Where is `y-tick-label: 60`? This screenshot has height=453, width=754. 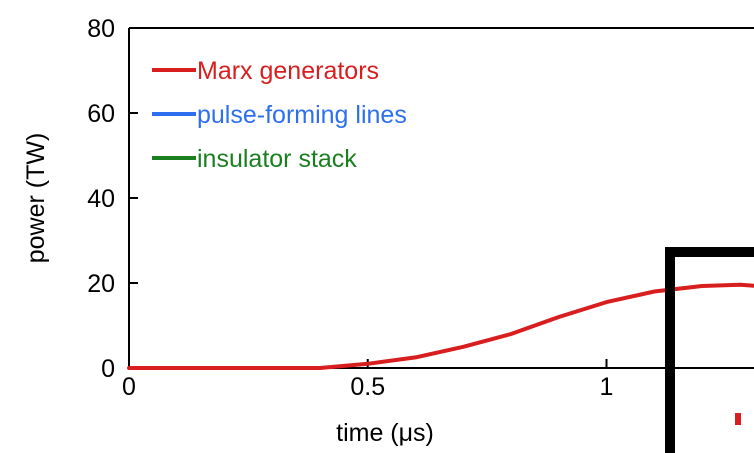 y-tick-label: 60 is located at coordinates (101, 114).